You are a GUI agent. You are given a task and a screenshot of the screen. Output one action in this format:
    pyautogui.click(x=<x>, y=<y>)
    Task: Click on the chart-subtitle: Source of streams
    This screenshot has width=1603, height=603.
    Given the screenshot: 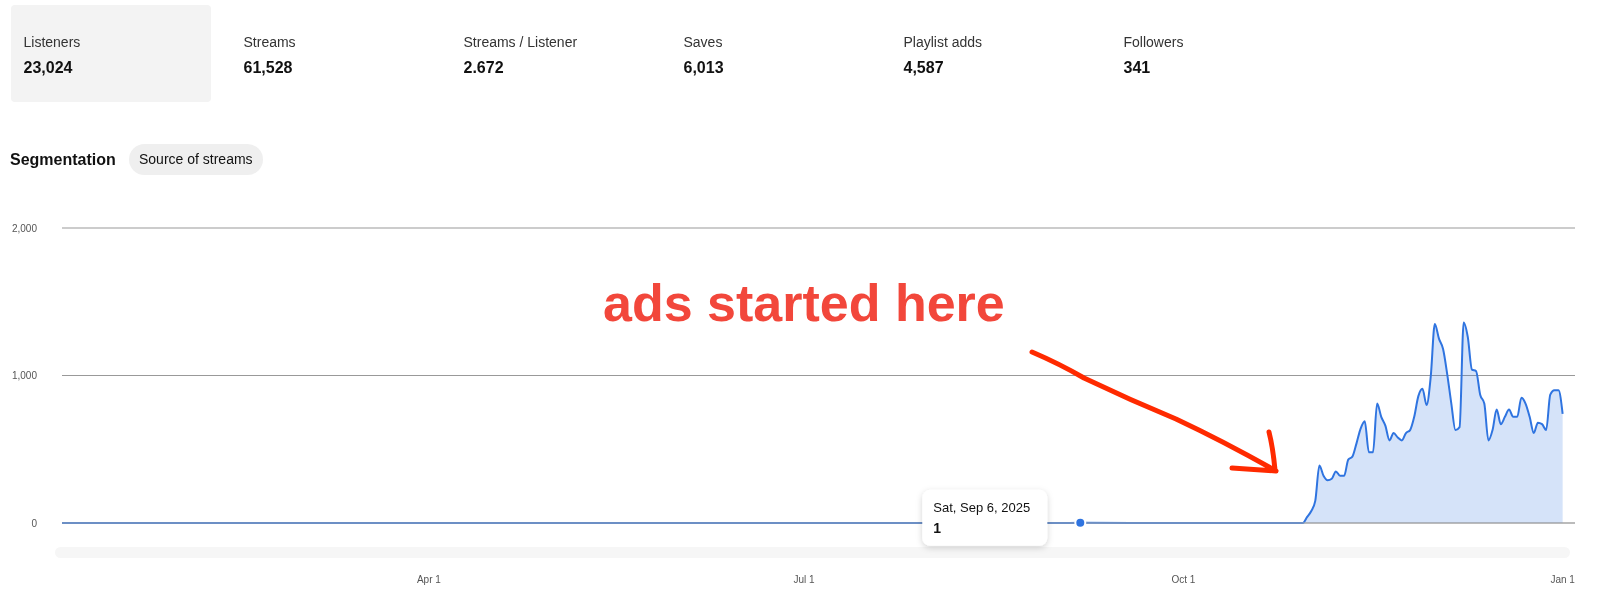 What is the action you would take?
    pyautogui.click(x=196, y=159)
    